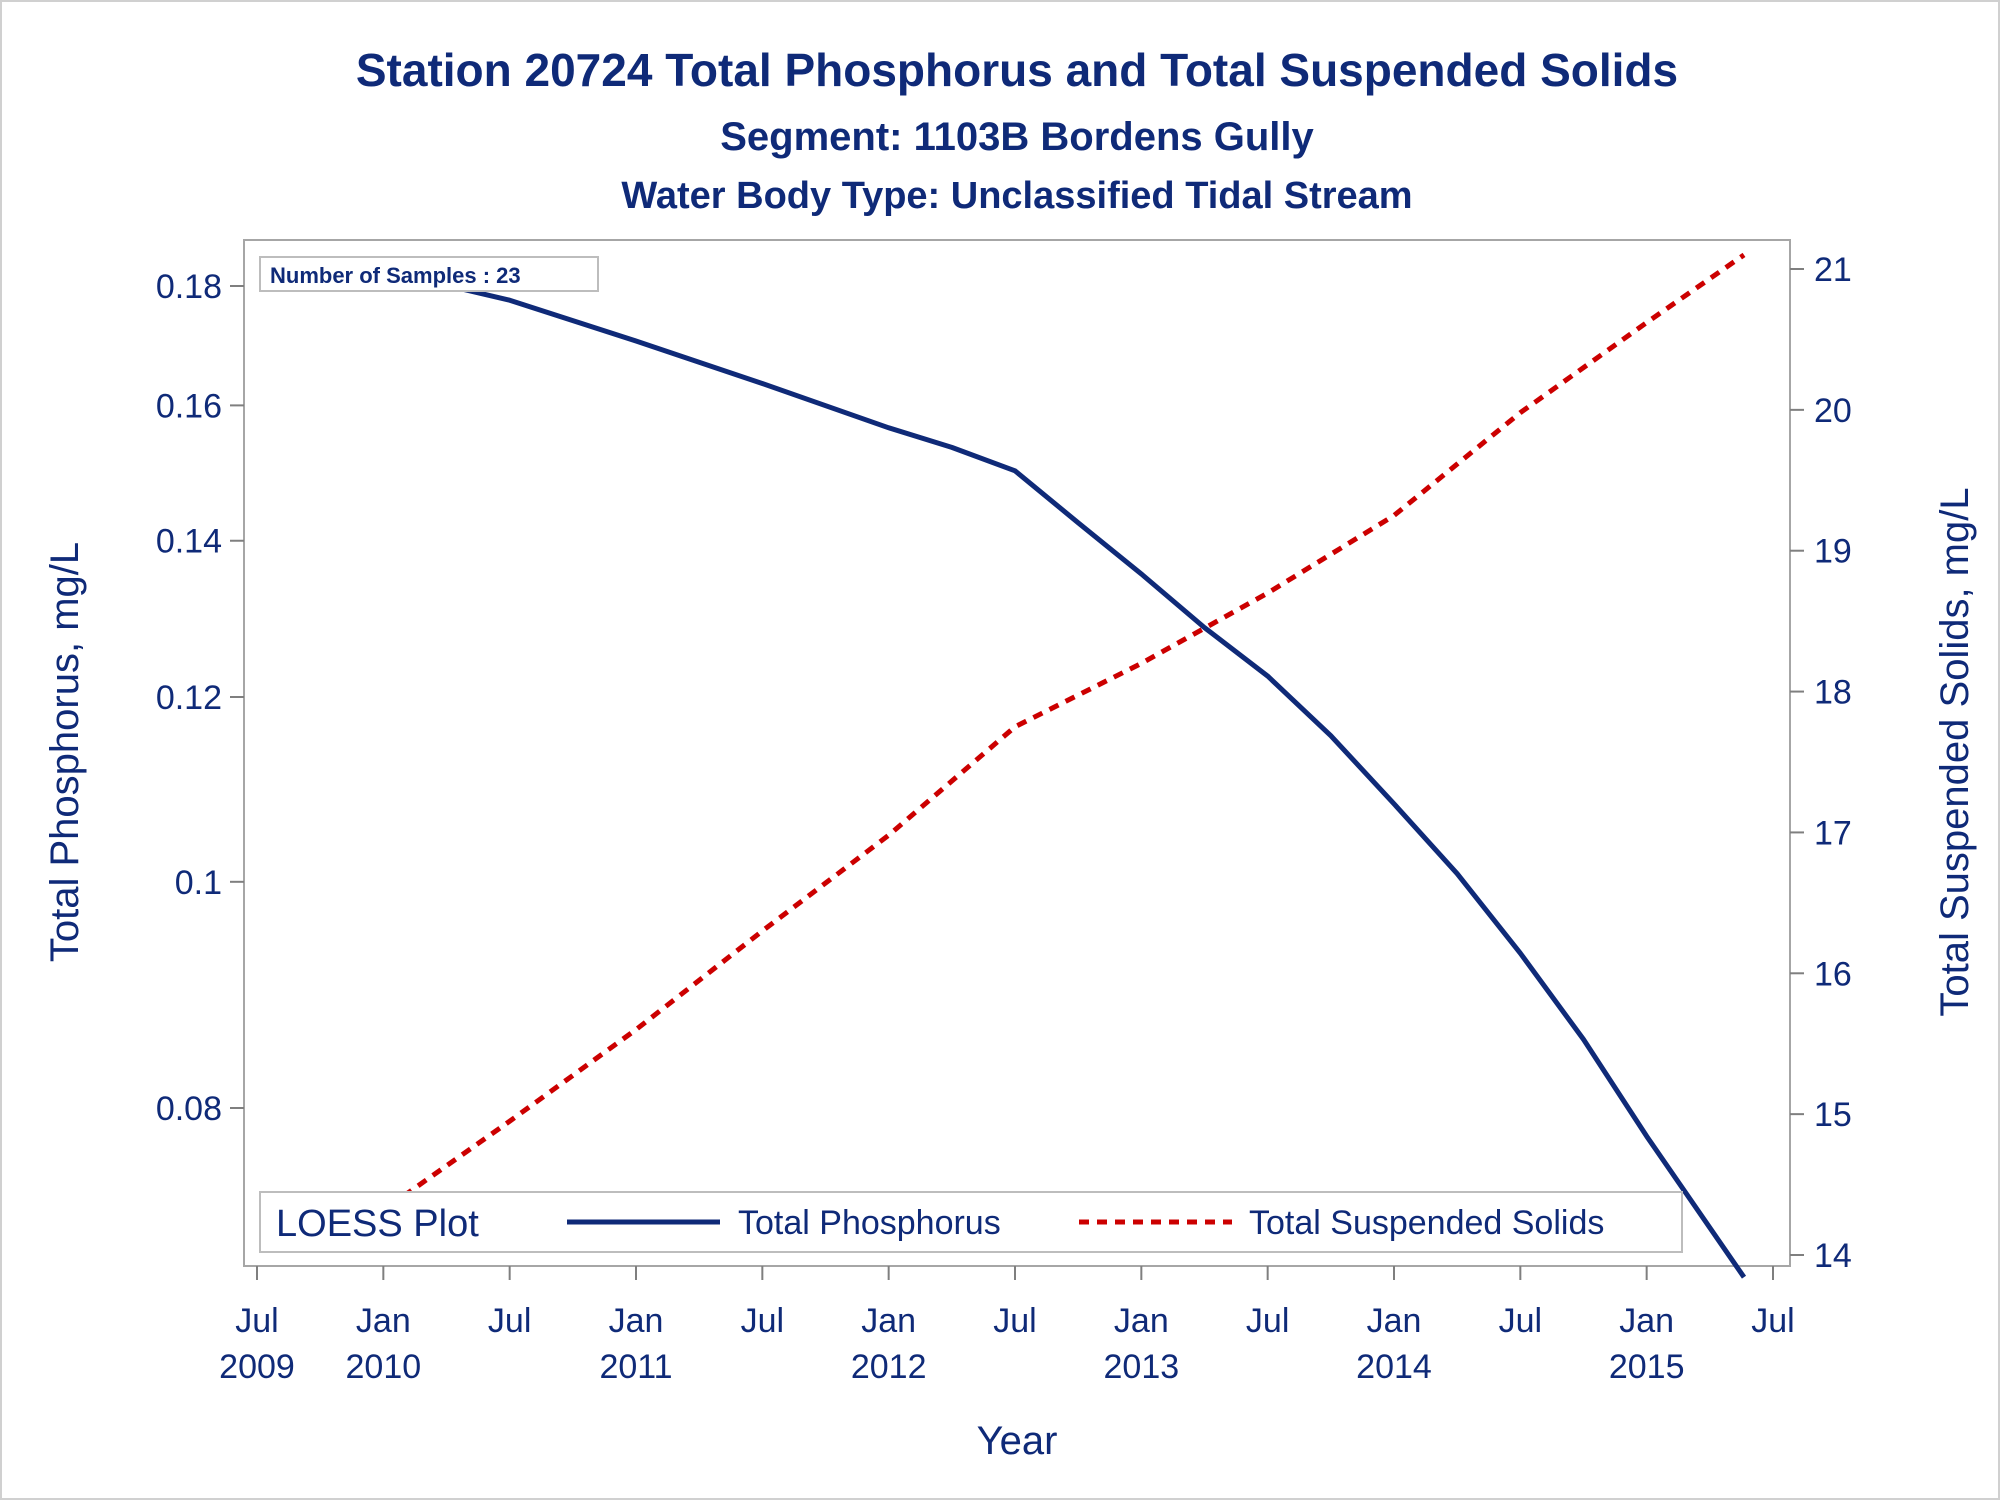 This screenshot has height=1502, width=2000. What do you see at coordinates (889, 1367) in the screenshot?
I see `x-tick-label-year: 2012` at bounding box center [889, 1367].